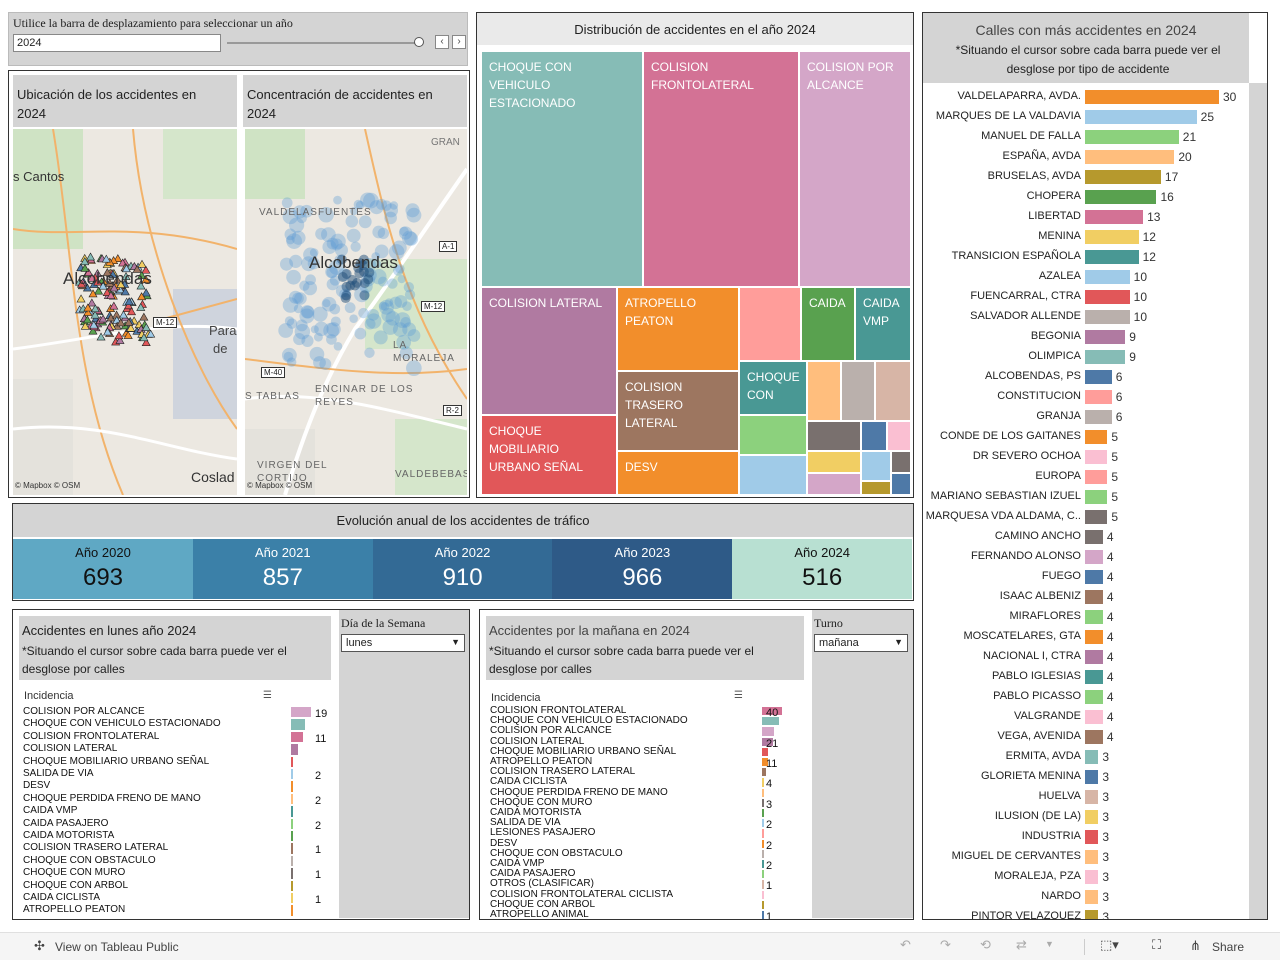  I want to click on share-button: Share, so click(1228, 947).